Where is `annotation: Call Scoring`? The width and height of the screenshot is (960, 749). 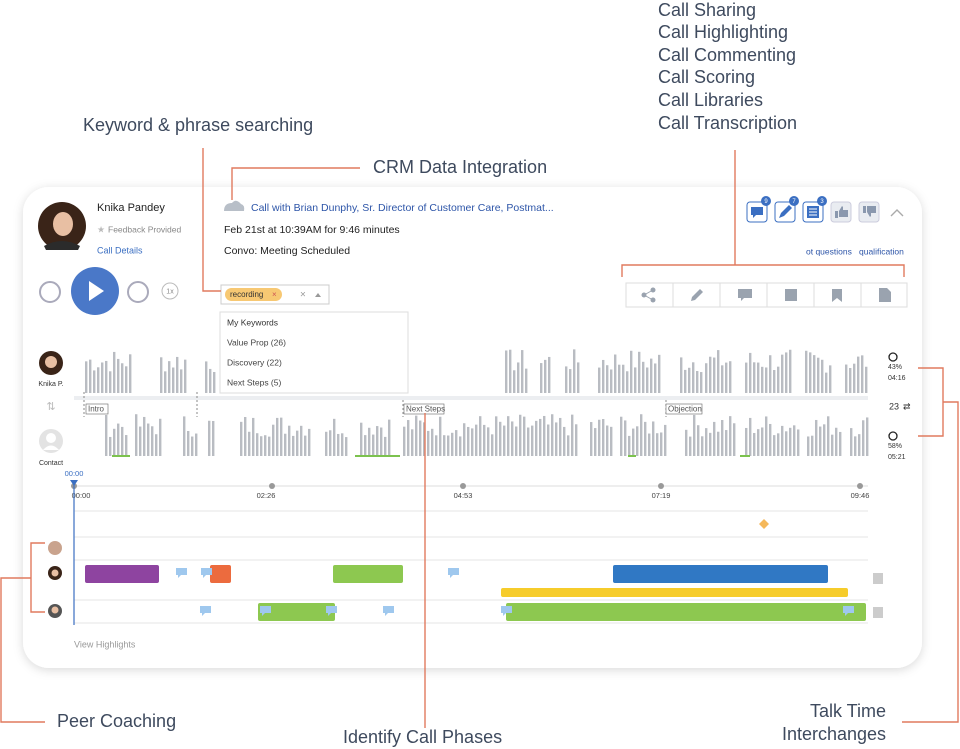
annotation: Call Scoring is located at coordinates (706, 77).